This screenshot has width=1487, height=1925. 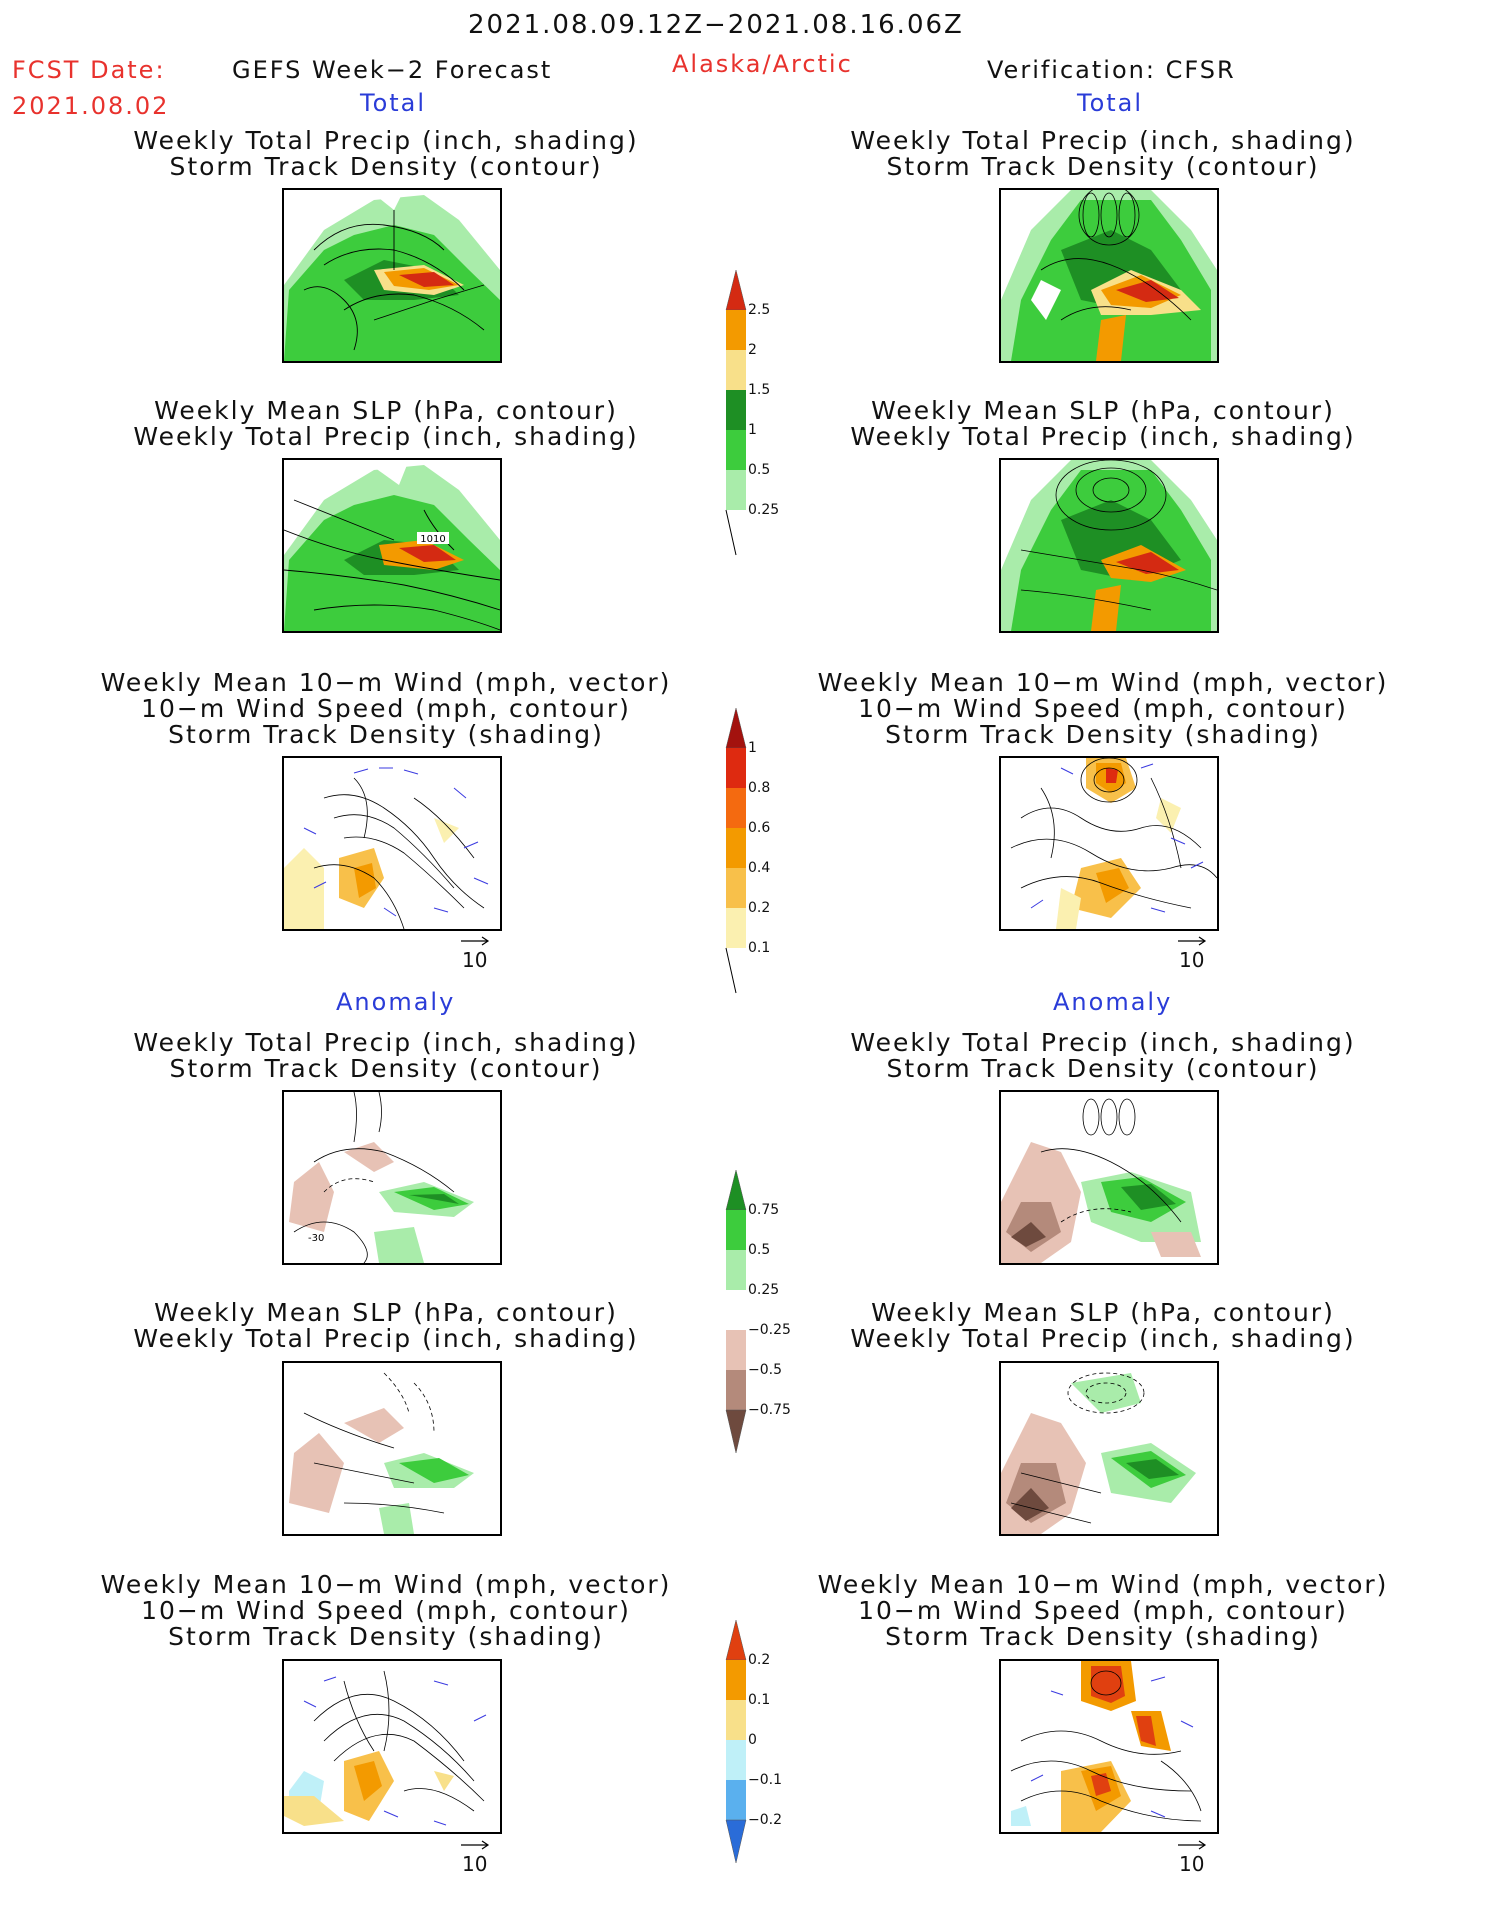 I want to click on cbar-label: 0.75, so click(x=764, y=1210).